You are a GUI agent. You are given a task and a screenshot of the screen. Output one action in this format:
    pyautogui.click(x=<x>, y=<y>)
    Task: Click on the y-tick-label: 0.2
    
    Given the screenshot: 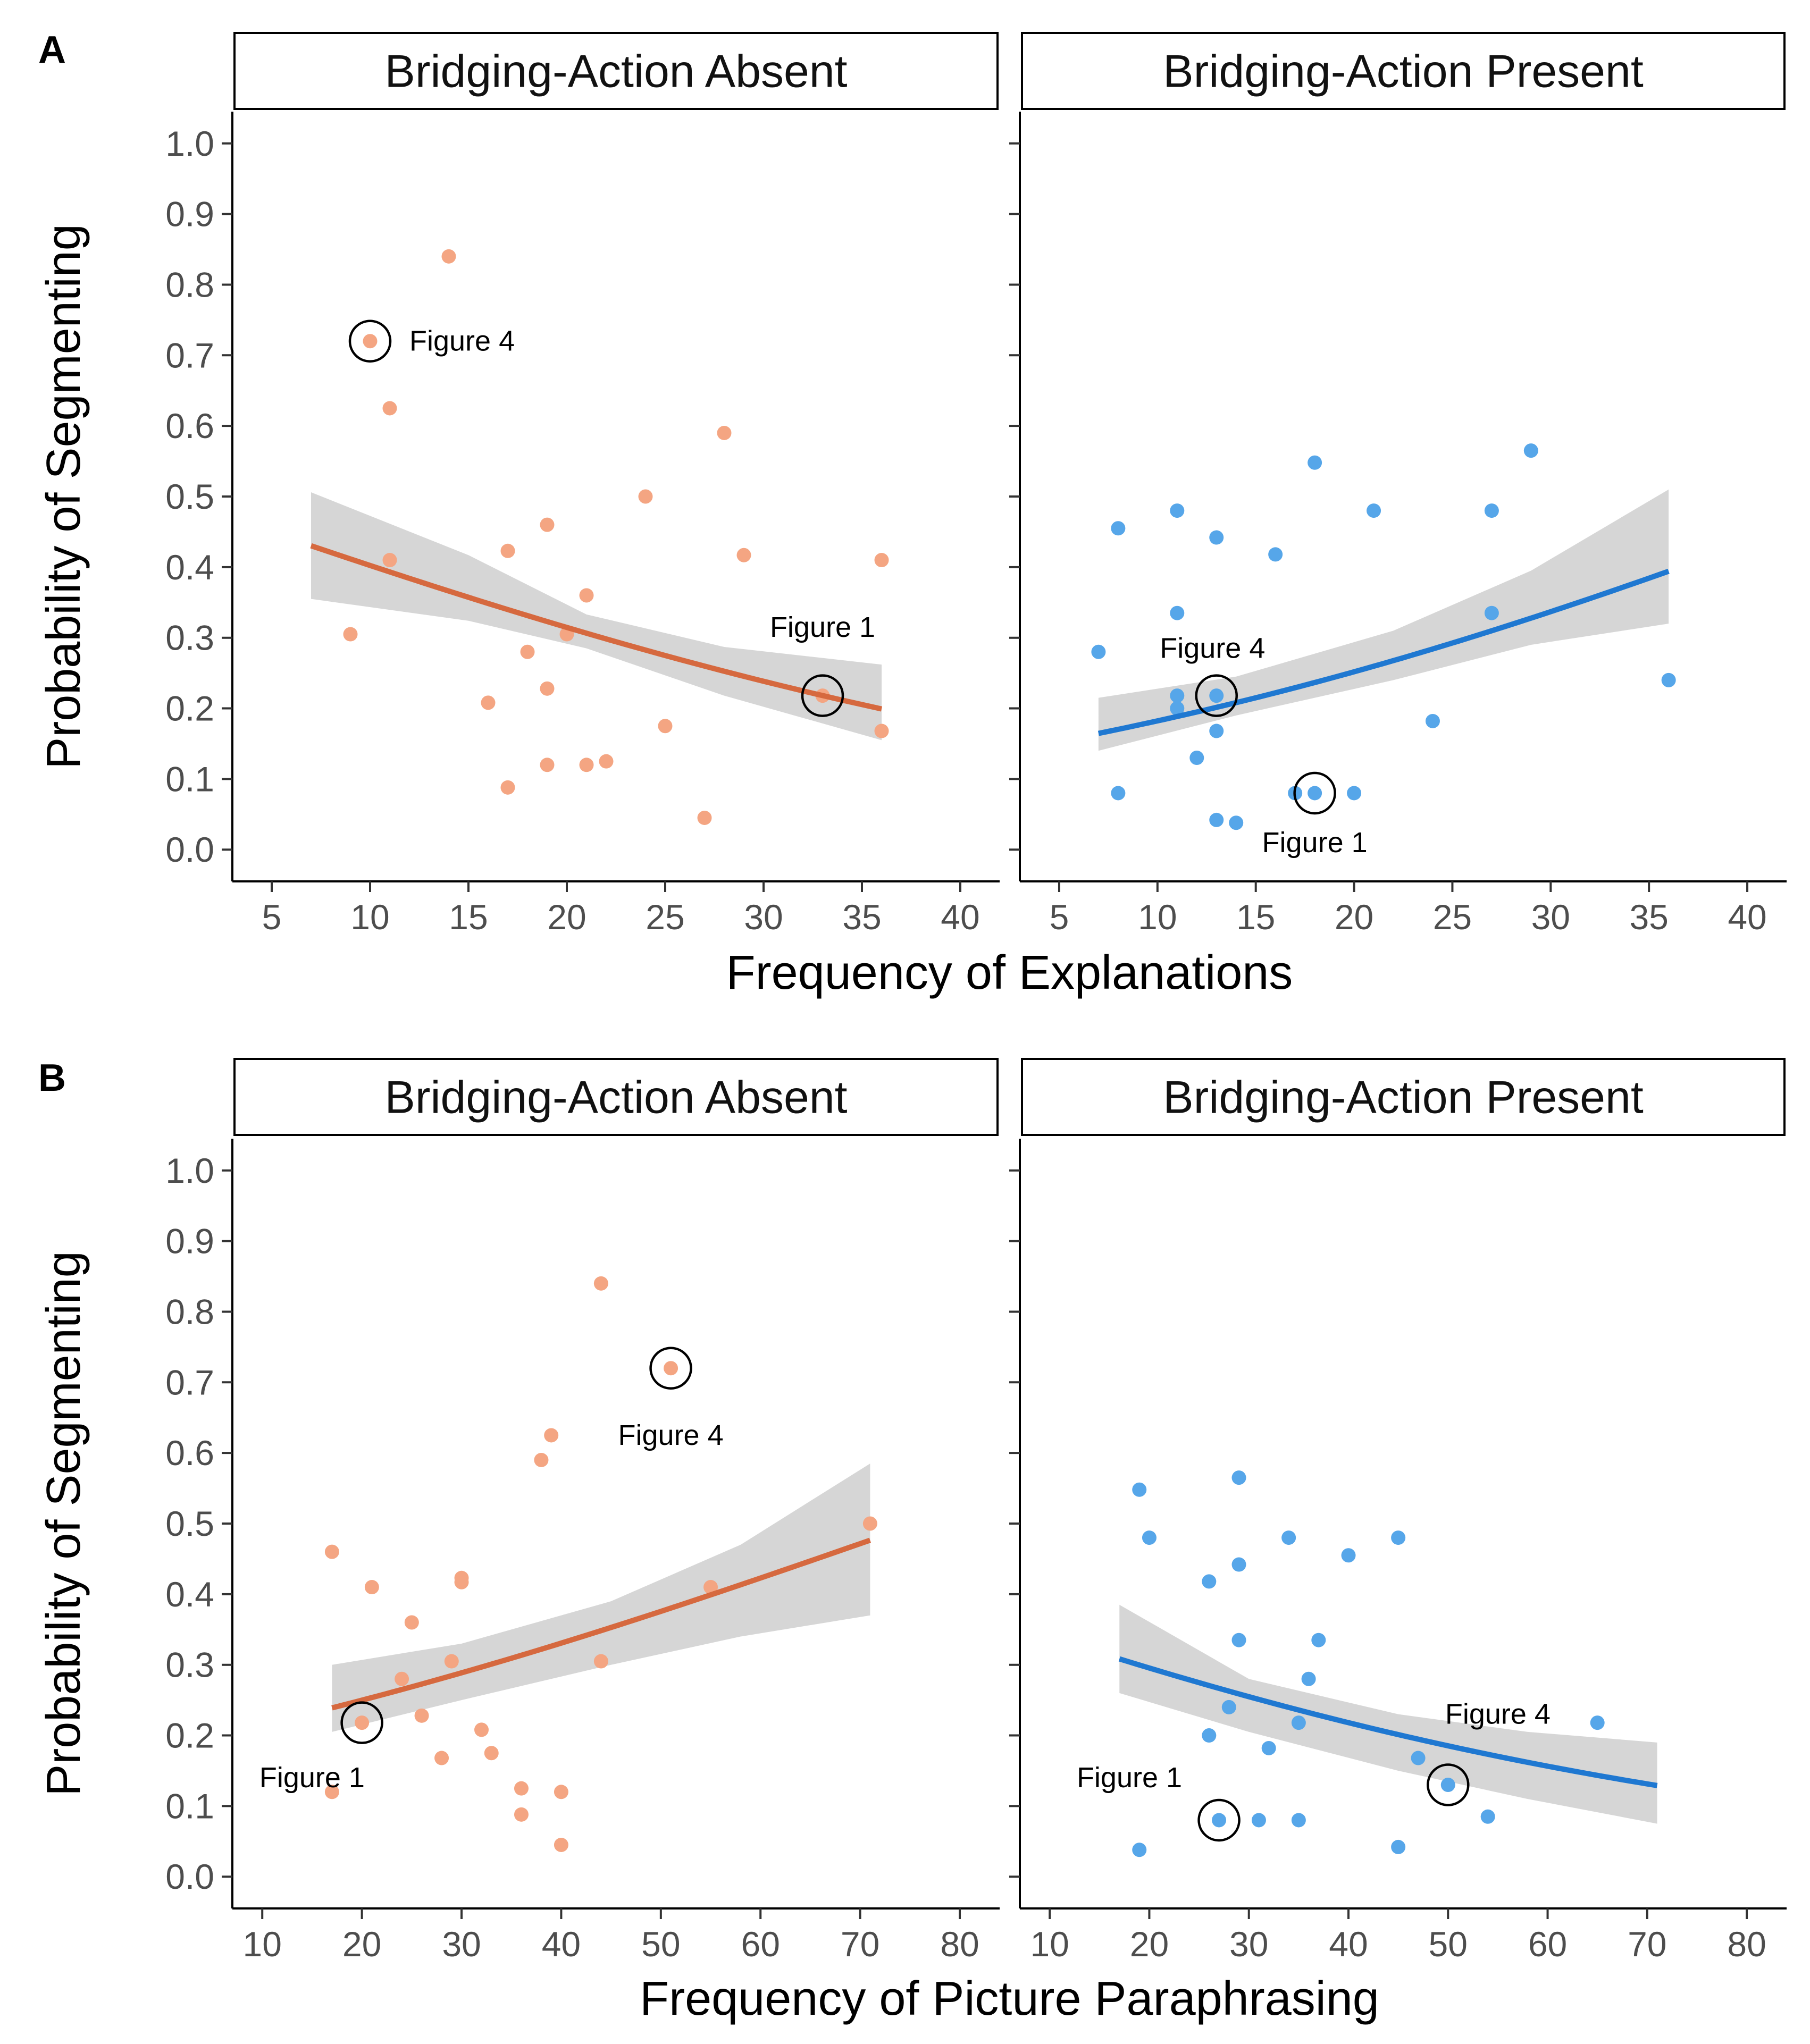 What is the action you would take?
    pyautogui.click(x=189, y=1735)
    